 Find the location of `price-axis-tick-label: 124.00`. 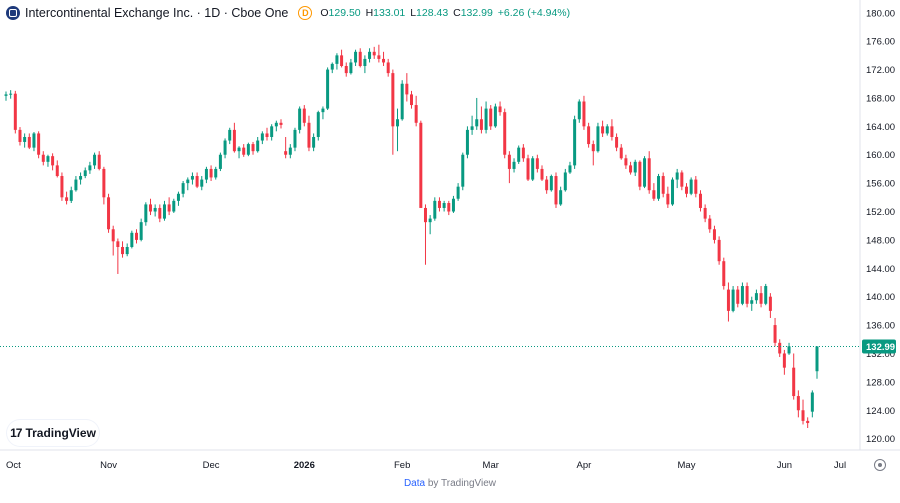

price-axis-tick-label: 124.00 is located at coordinates (880, 411).